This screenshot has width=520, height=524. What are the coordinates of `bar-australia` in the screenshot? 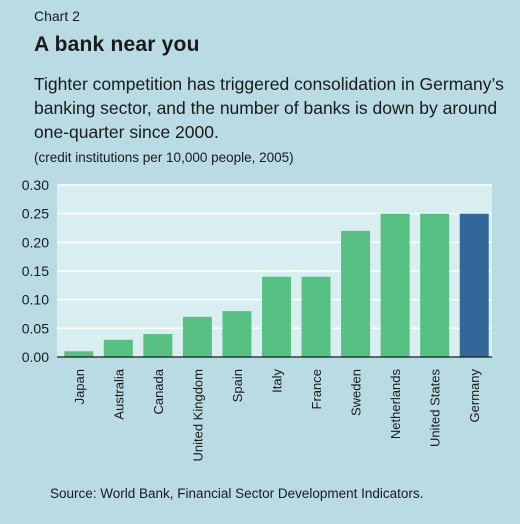 It's located at (118, 348).